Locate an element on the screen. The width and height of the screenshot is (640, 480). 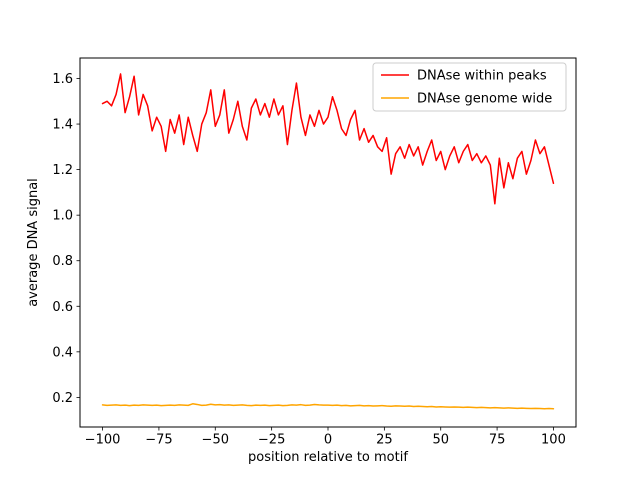
x-axis: −100 −75 −50 −25 0 25 50 75 100 is located at coordinates (325, 437).